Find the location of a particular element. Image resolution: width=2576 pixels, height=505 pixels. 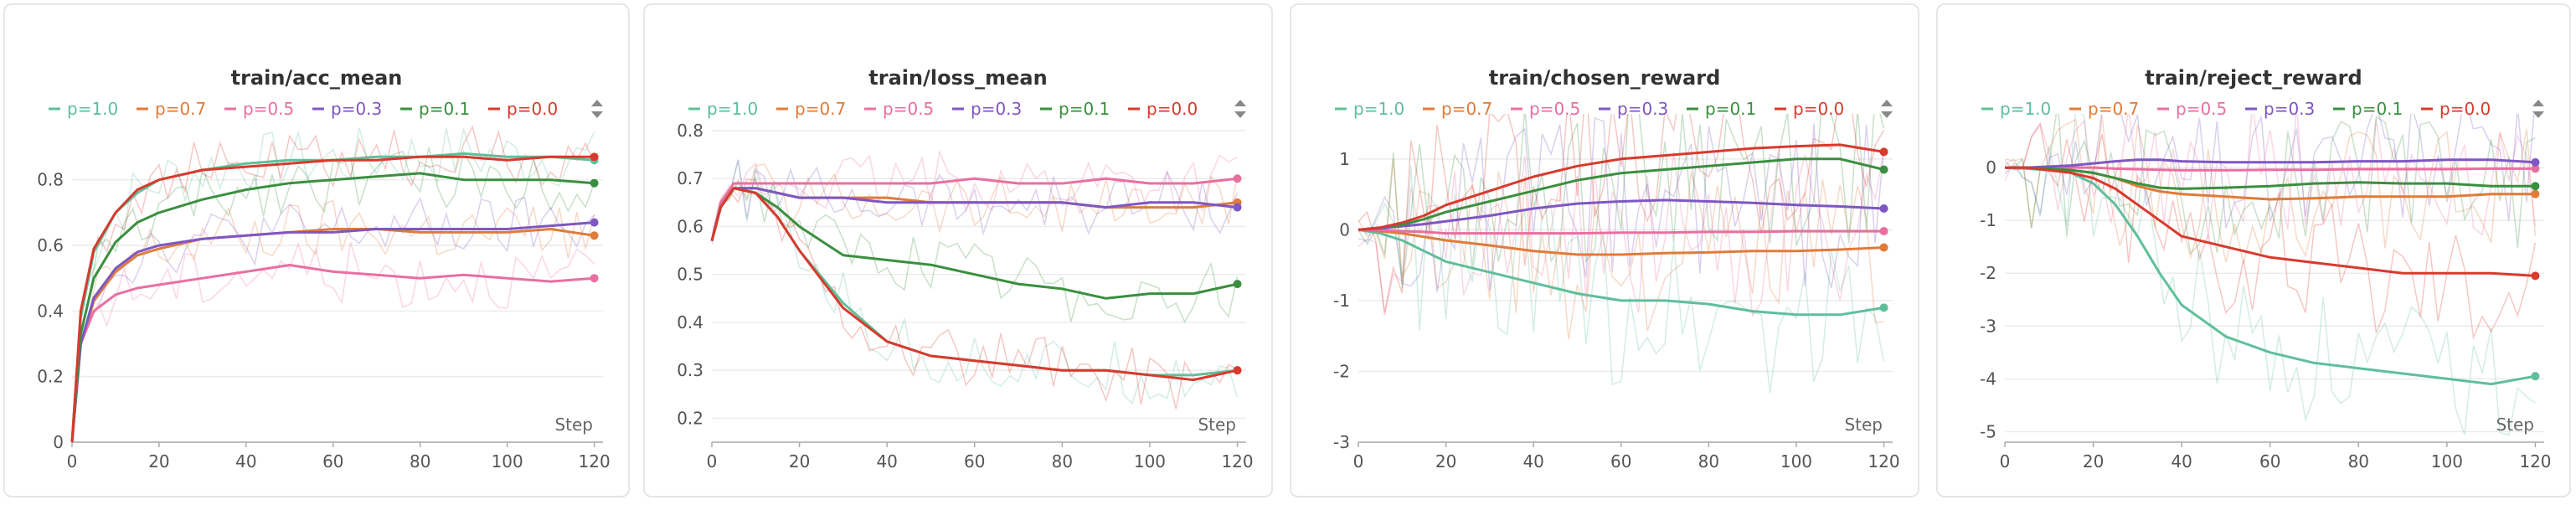

chart-title: train/chosen_reward is located at coordinates (1605, 78).